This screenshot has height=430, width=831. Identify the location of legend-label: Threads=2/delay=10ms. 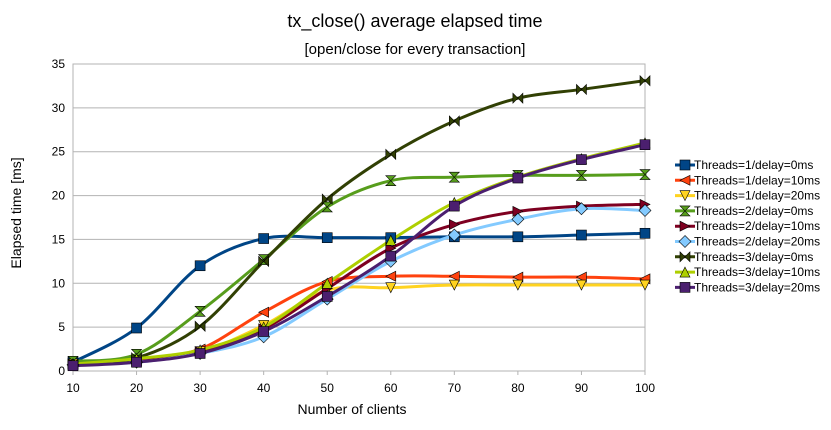
(757, 226).